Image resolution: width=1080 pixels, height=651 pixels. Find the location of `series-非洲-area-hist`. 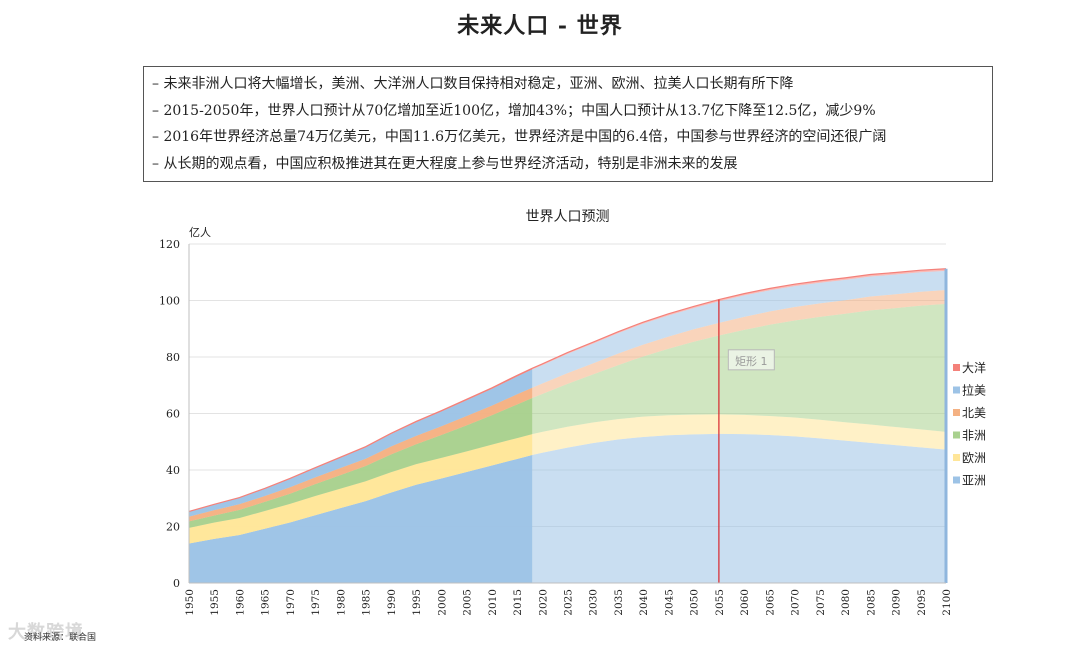

series-非洲-area-hist is located at coordinates (361, 462).